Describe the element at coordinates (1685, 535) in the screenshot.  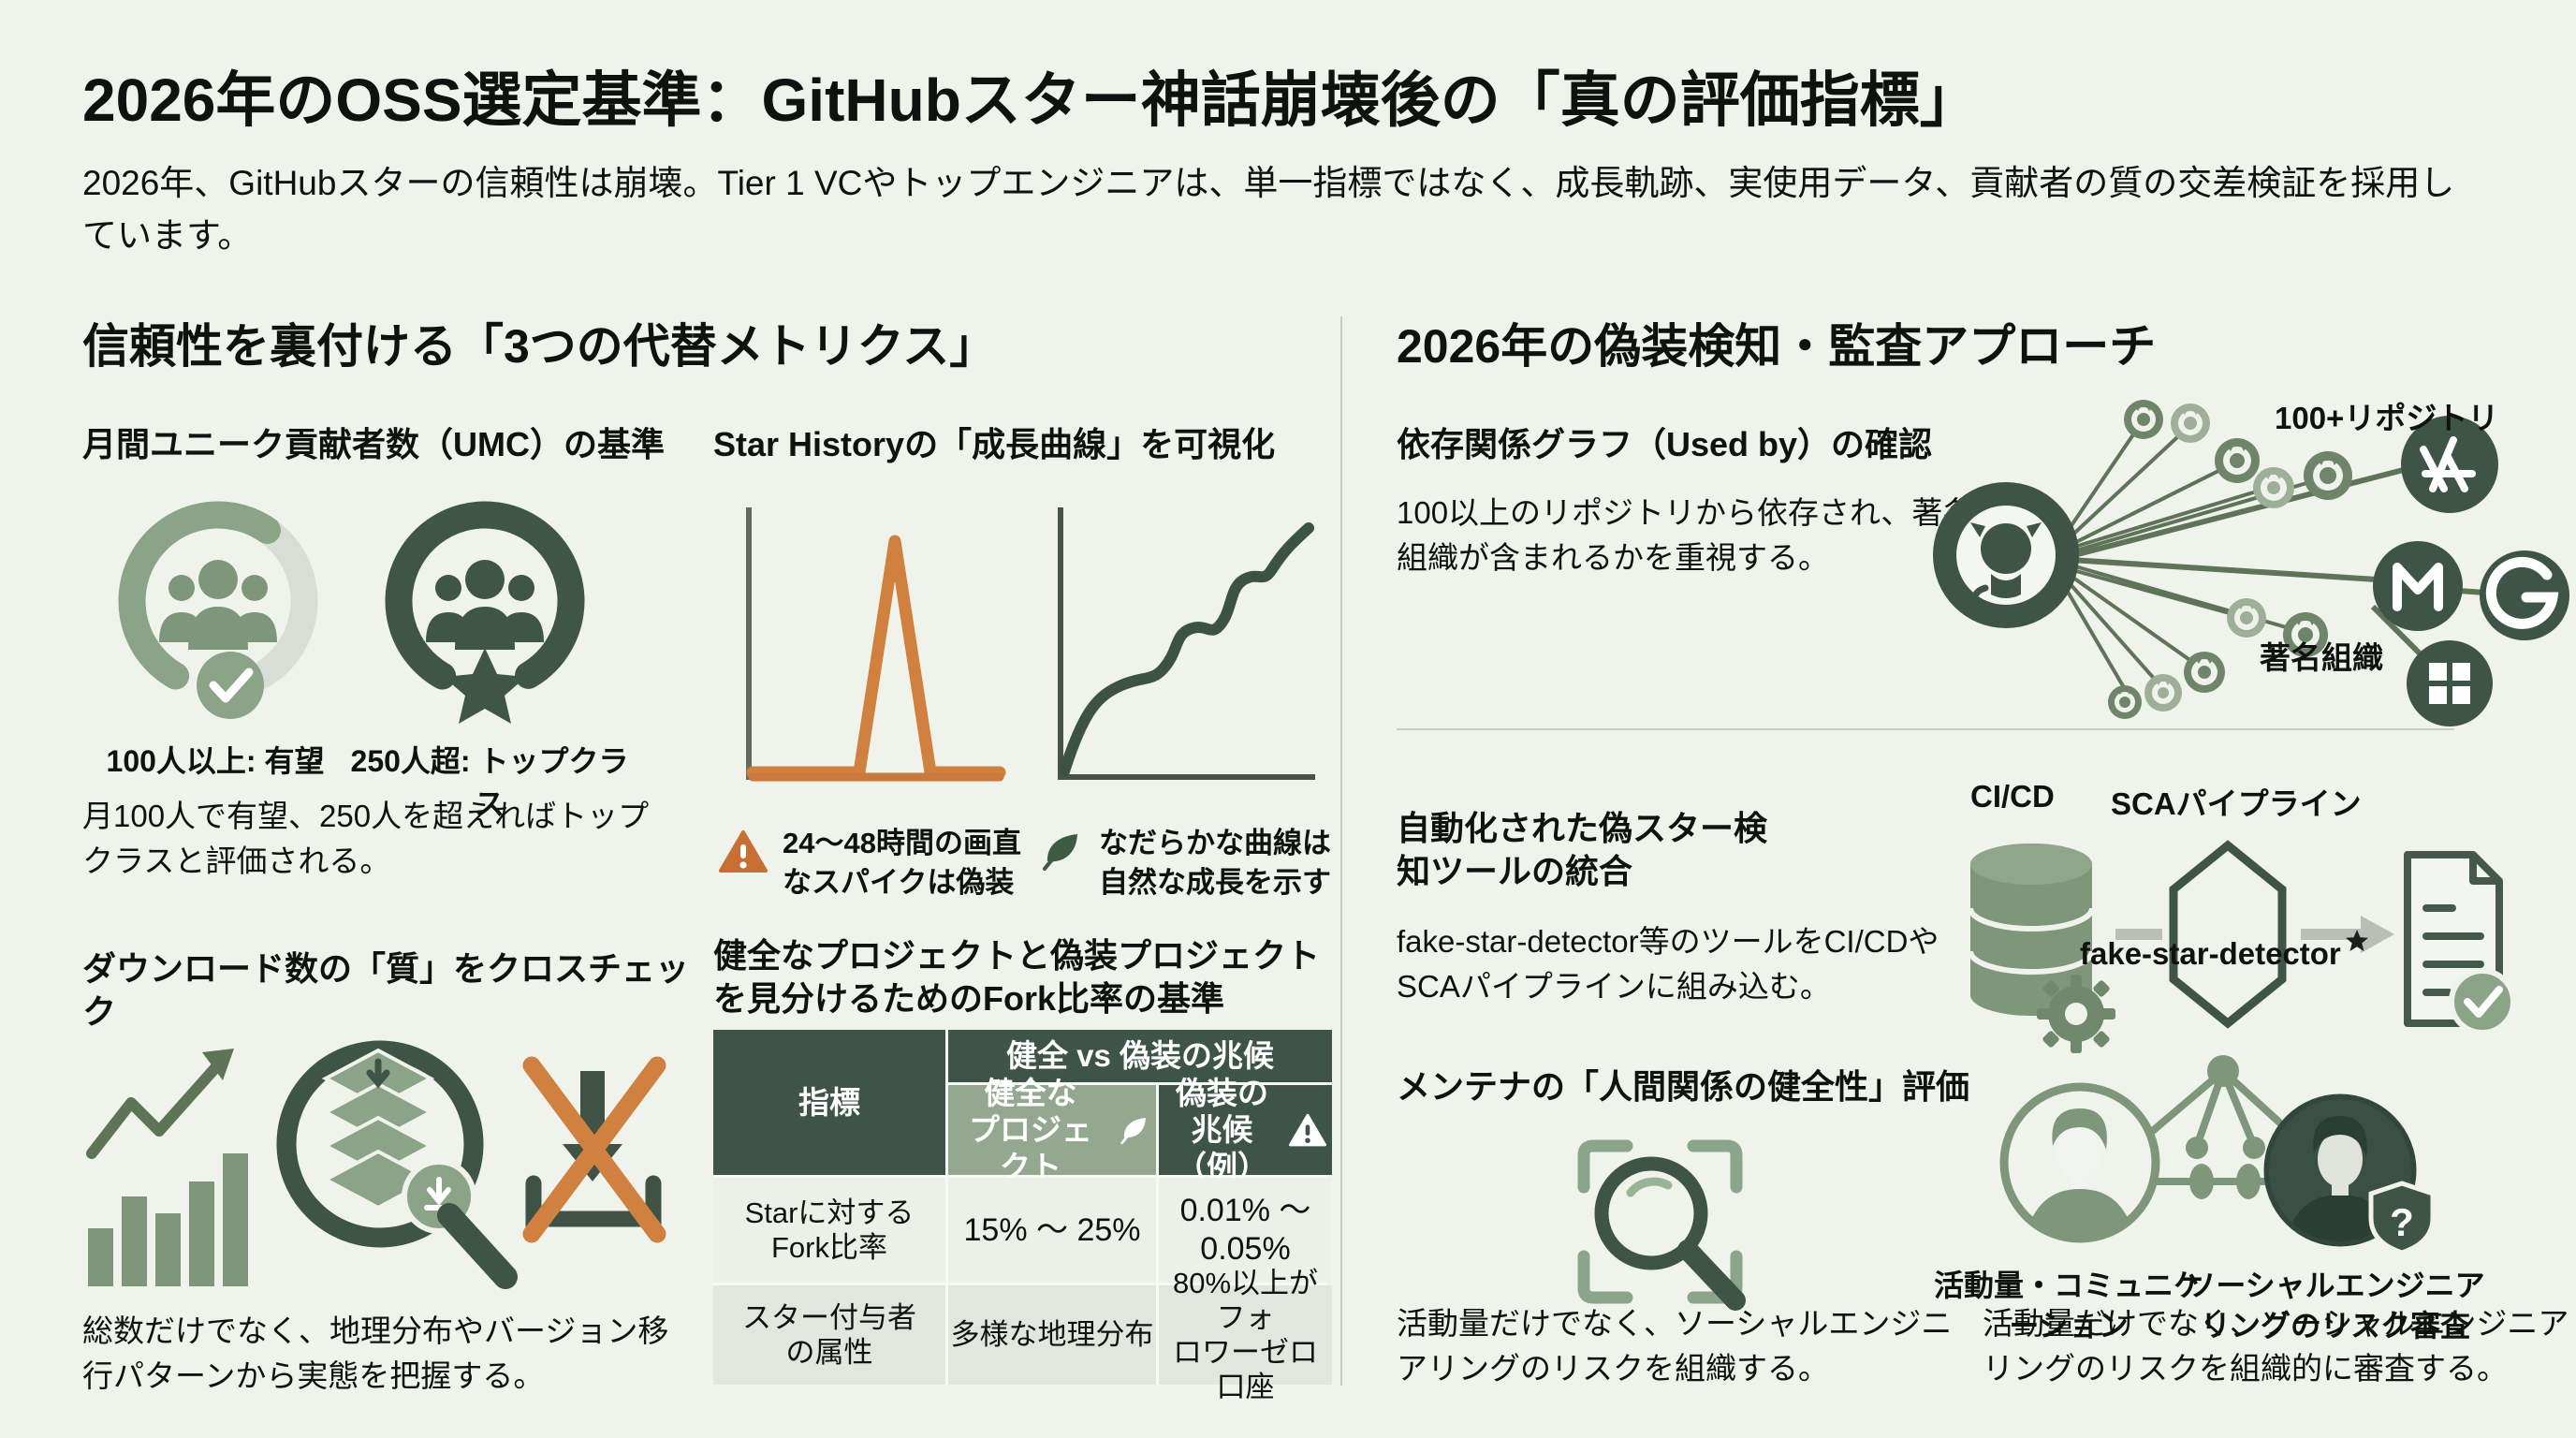
I see `dependency-body: 100以上のリポジトリから依存され、著名組織が含まれるかを重視する。` at that location.